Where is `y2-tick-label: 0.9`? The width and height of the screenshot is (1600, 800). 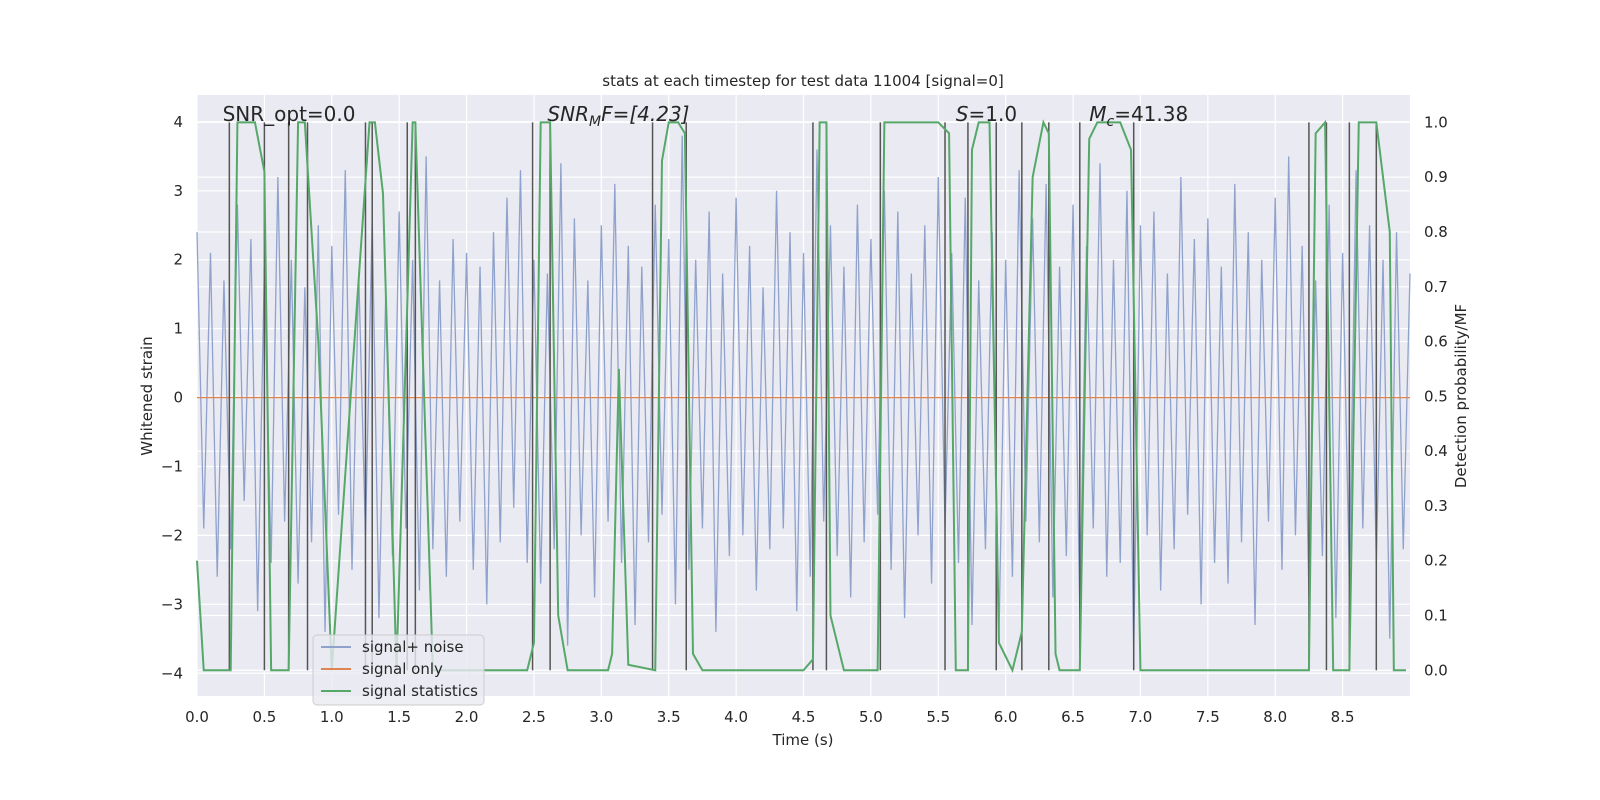 y2-tick-label: 0.9 is located at coordinates (1436, 177).